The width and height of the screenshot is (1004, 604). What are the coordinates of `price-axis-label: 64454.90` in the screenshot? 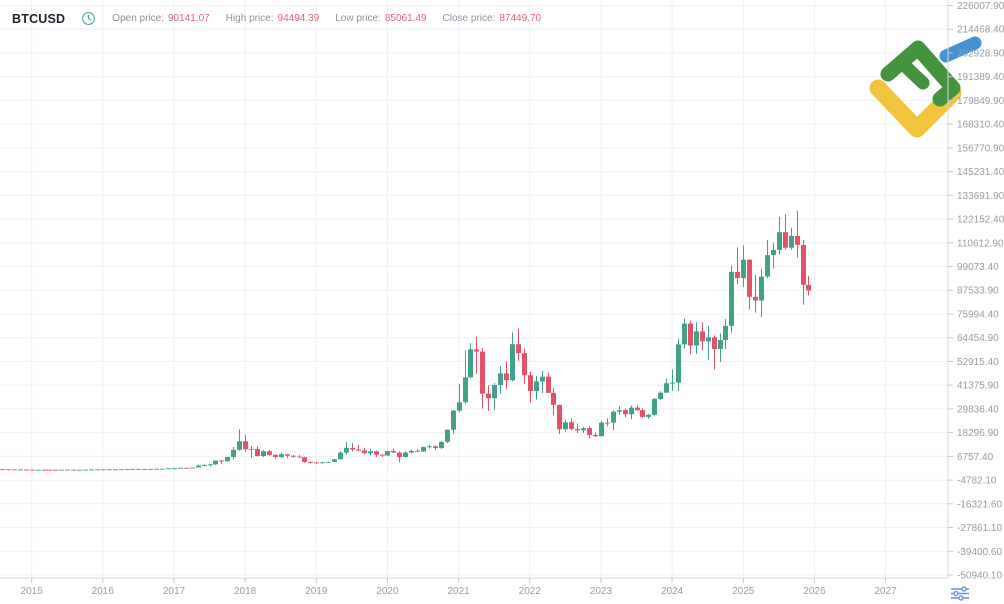 It's located at (978, 338).